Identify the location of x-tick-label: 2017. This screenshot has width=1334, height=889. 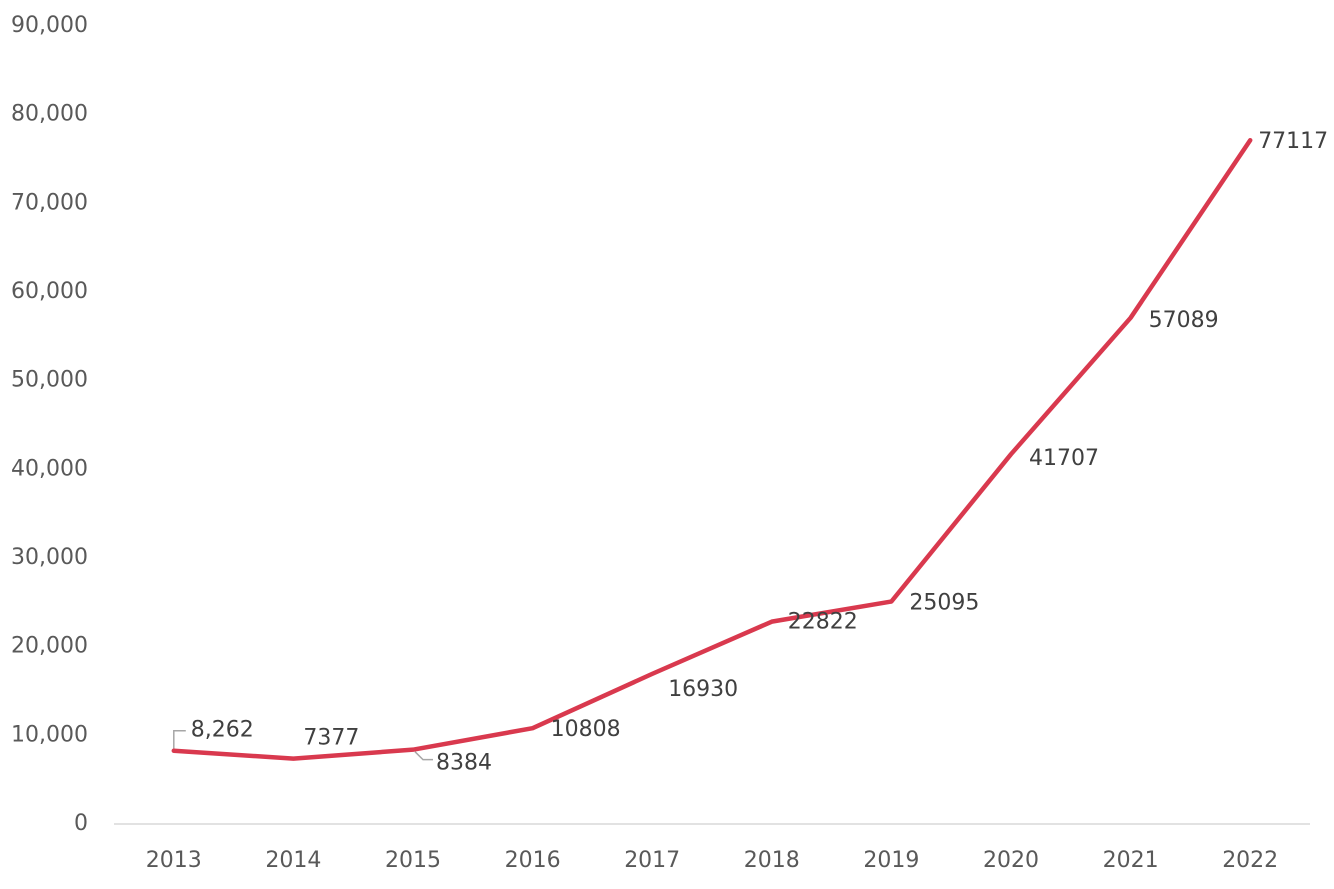
(652, 860).